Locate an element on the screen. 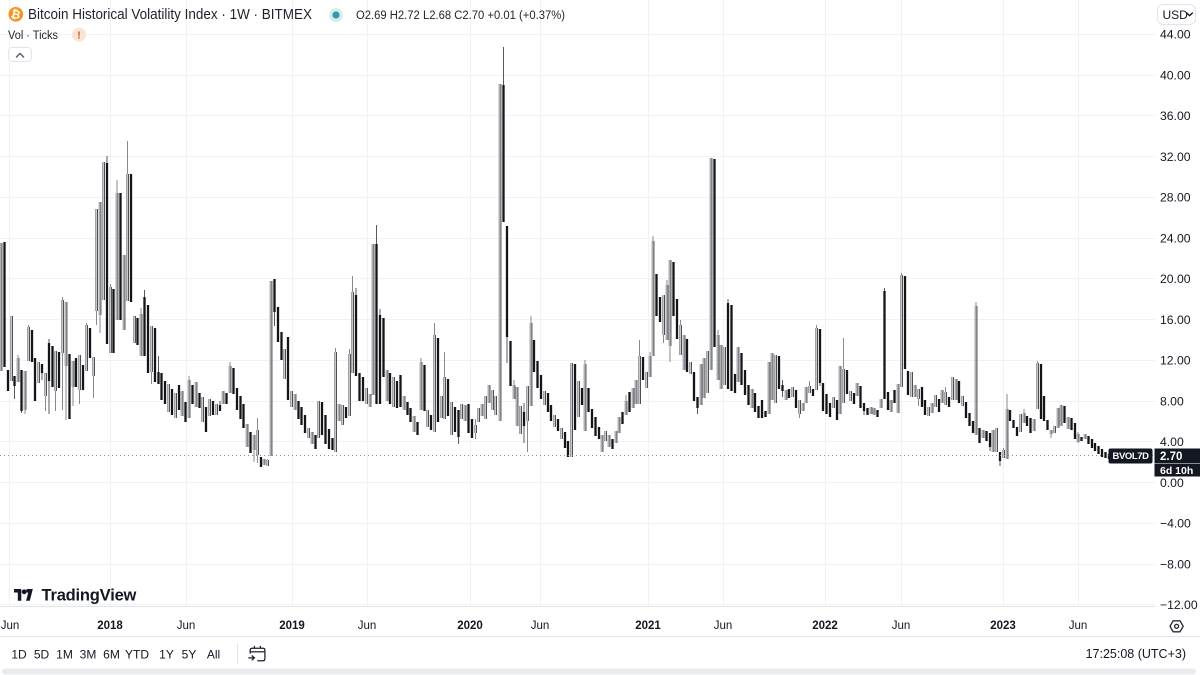 The image size is (1200, 675). svg-text: BVOL7D is located at coordinates (1131, 456).